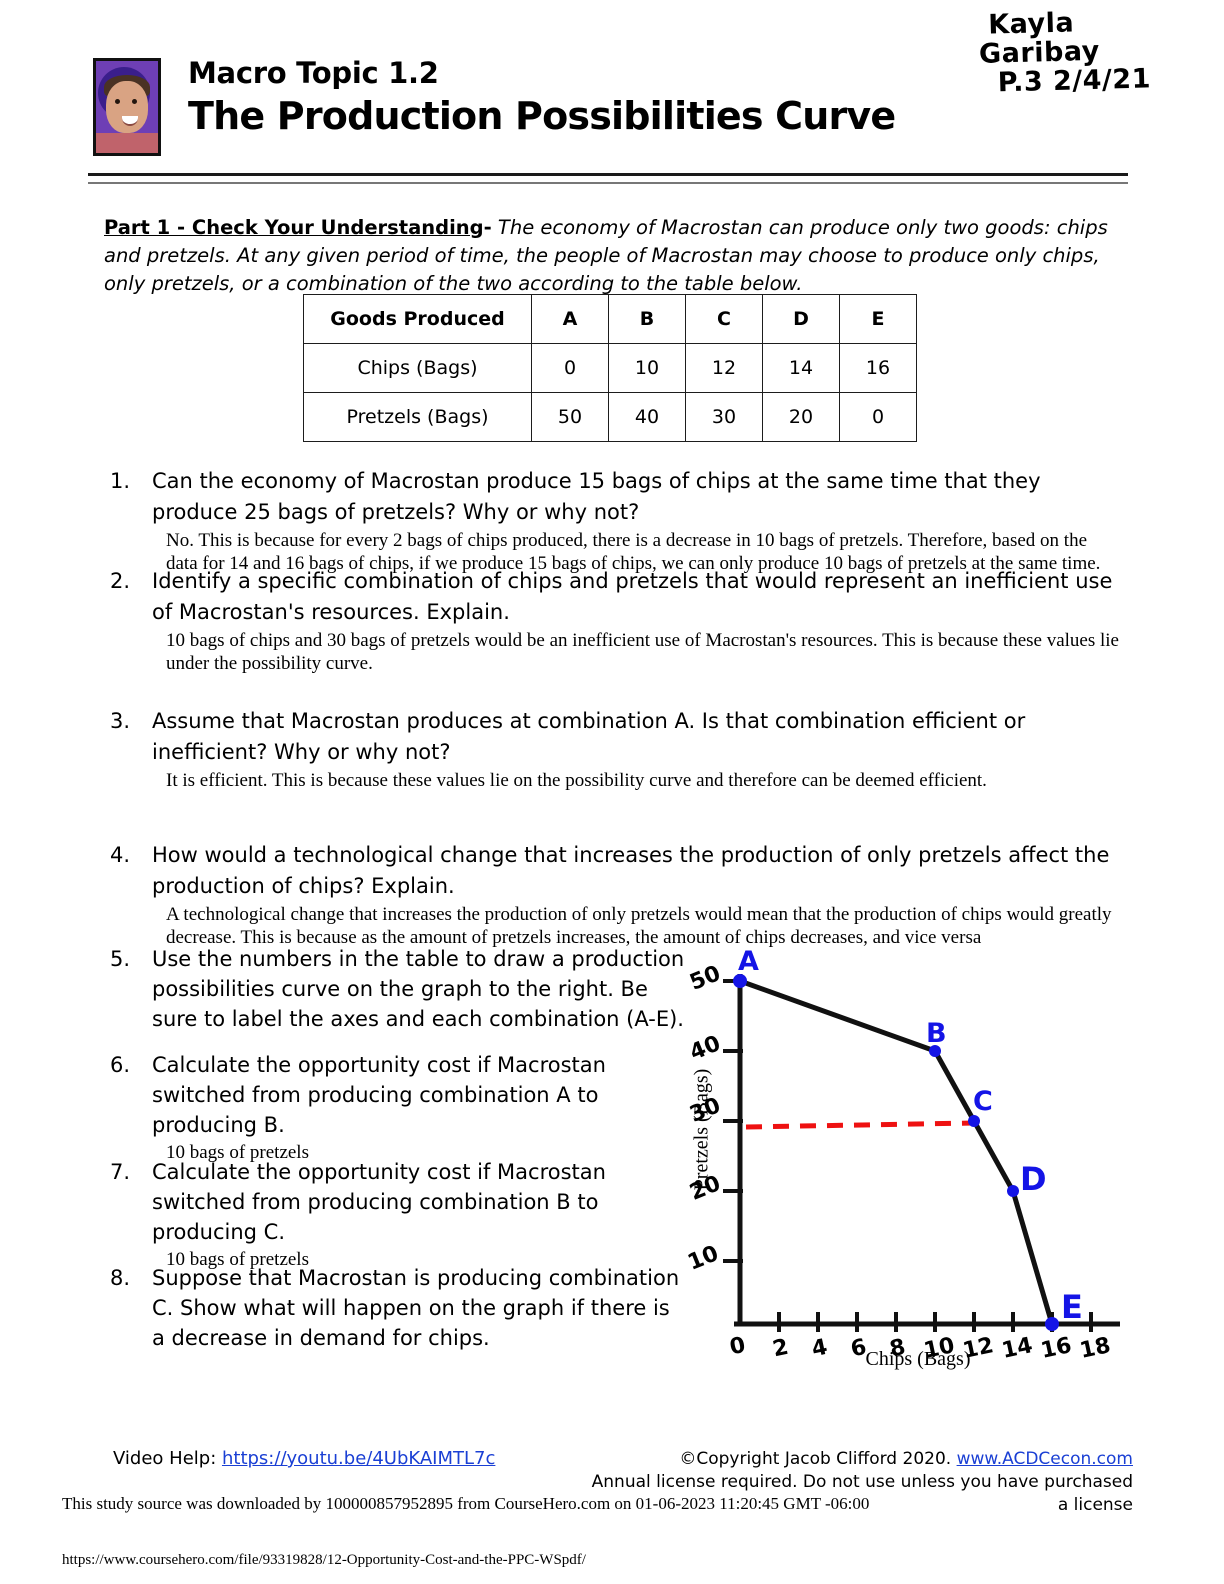  Describe the element at coordinates (1090, 51) in the screenshot. I see `student-name-handwriting: Kayla Garibay P.3 2/4/21` at that location.